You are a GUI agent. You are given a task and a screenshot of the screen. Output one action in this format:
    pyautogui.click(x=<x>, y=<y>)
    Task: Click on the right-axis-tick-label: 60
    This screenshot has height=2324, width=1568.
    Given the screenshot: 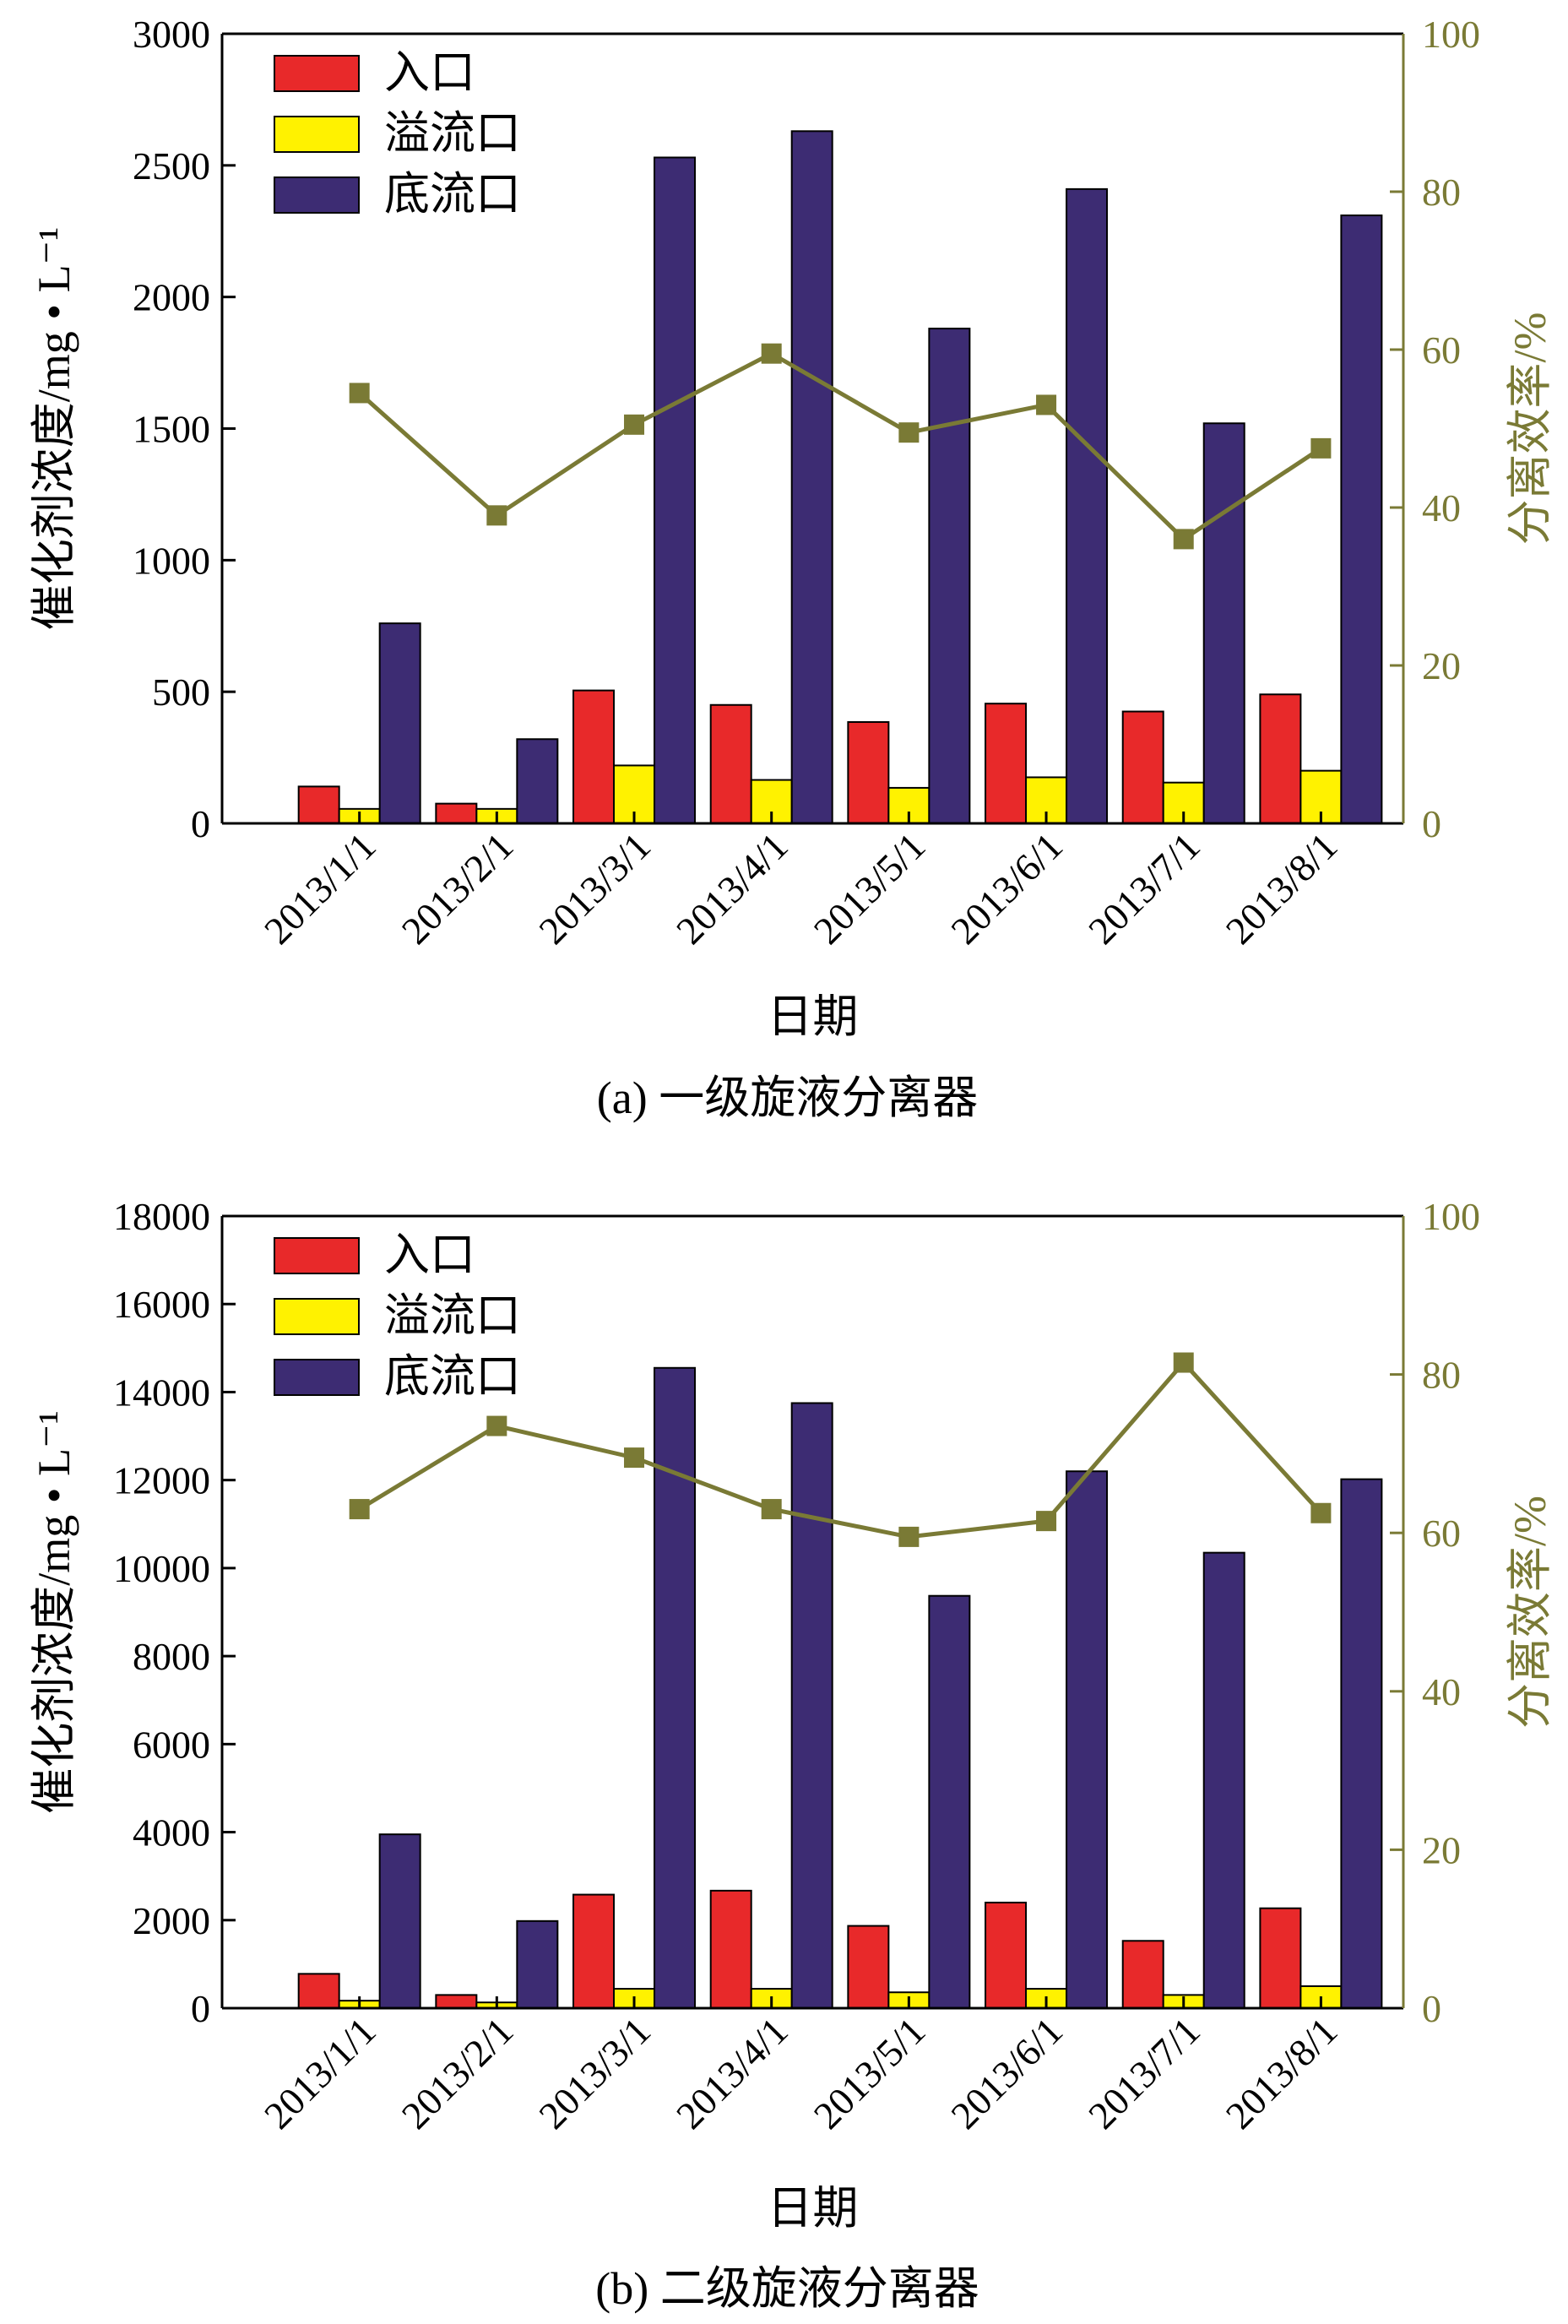 What is the action you would take?
    pyautogui.click(x=1441, y=350)
    